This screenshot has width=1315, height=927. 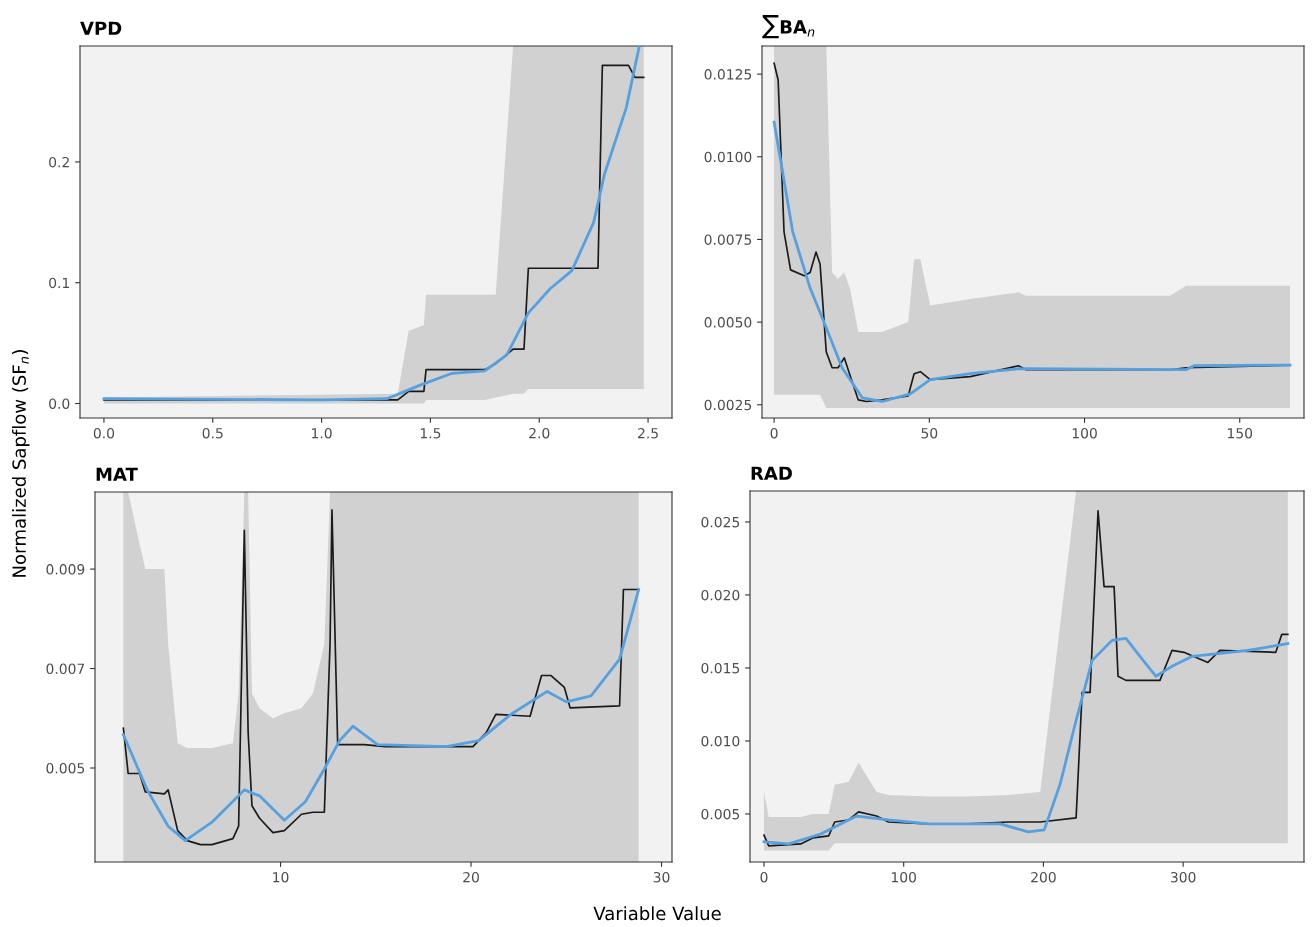 What do you see at coordinates (101, 28) in the screenshot?
I see `chart-title: VPD` at bounding box center [101, 28].